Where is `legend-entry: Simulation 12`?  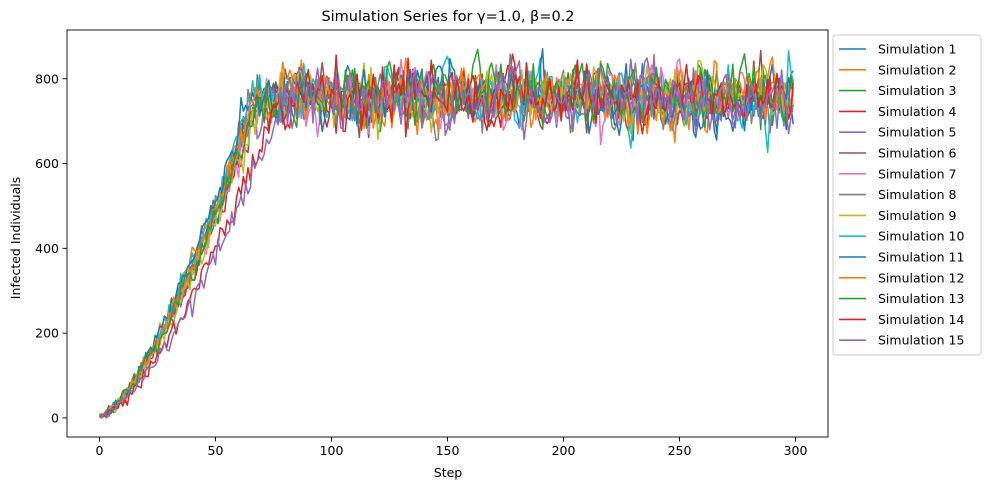 legend-entry: Simulation 12 is located at coordinates (921, 277).